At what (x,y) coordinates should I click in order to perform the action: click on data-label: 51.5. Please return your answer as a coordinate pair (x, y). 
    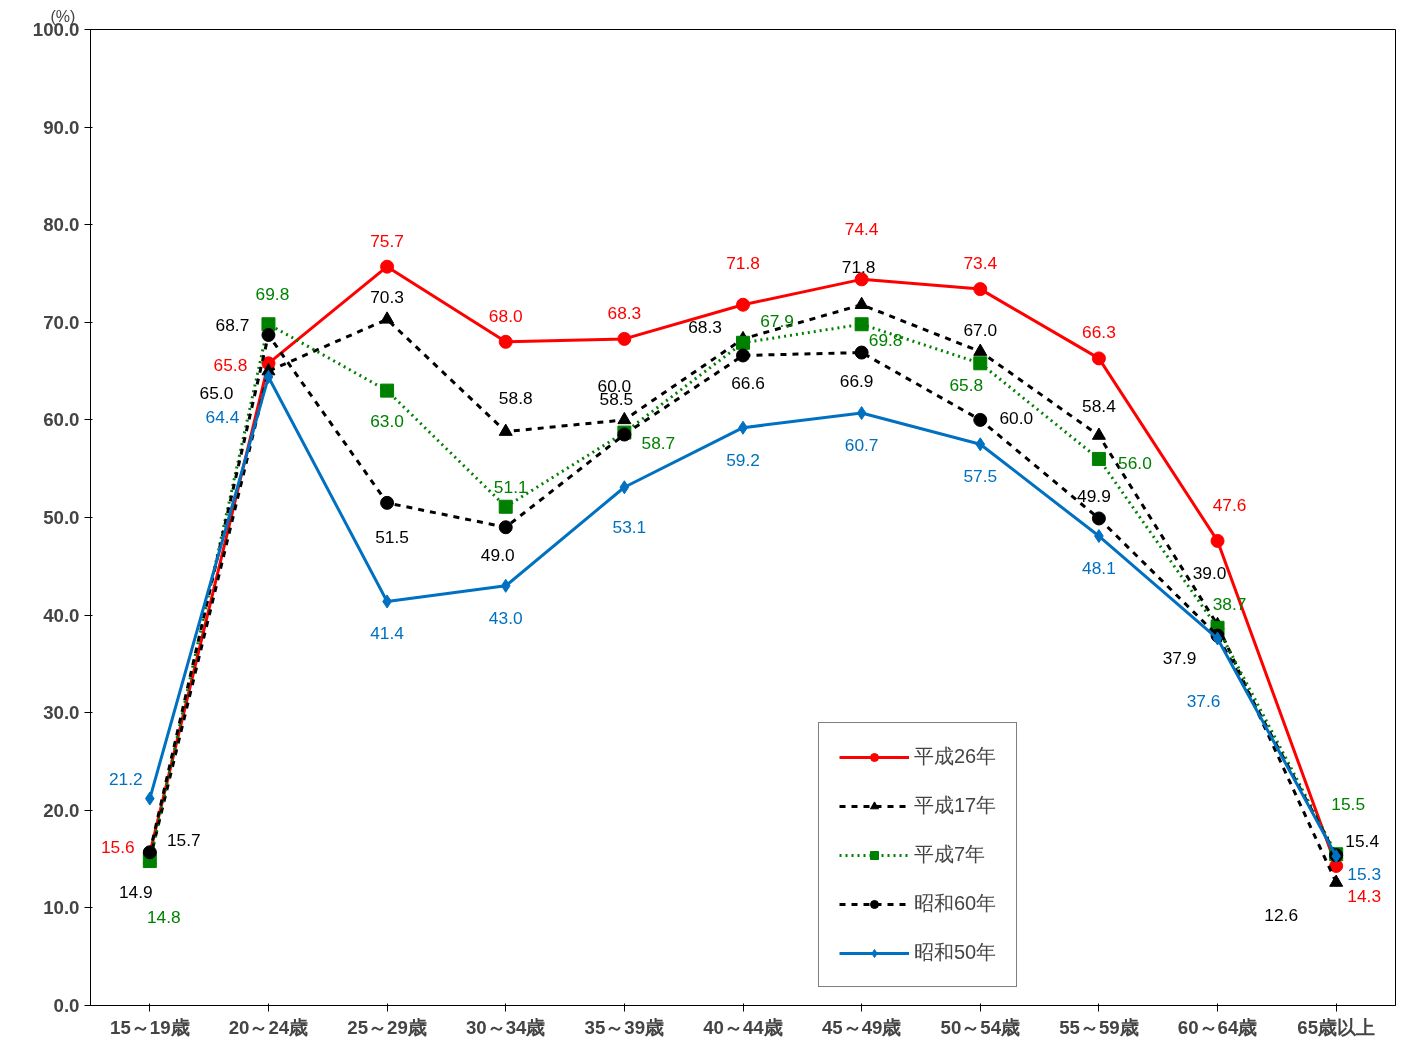
    Looking at the image, I should click on (392, 536).